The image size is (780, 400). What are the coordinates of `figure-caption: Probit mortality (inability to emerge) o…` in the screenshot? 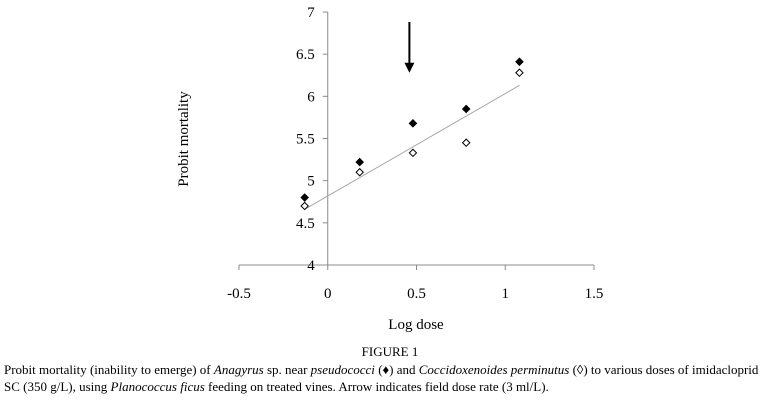 It's located at (390, 378).